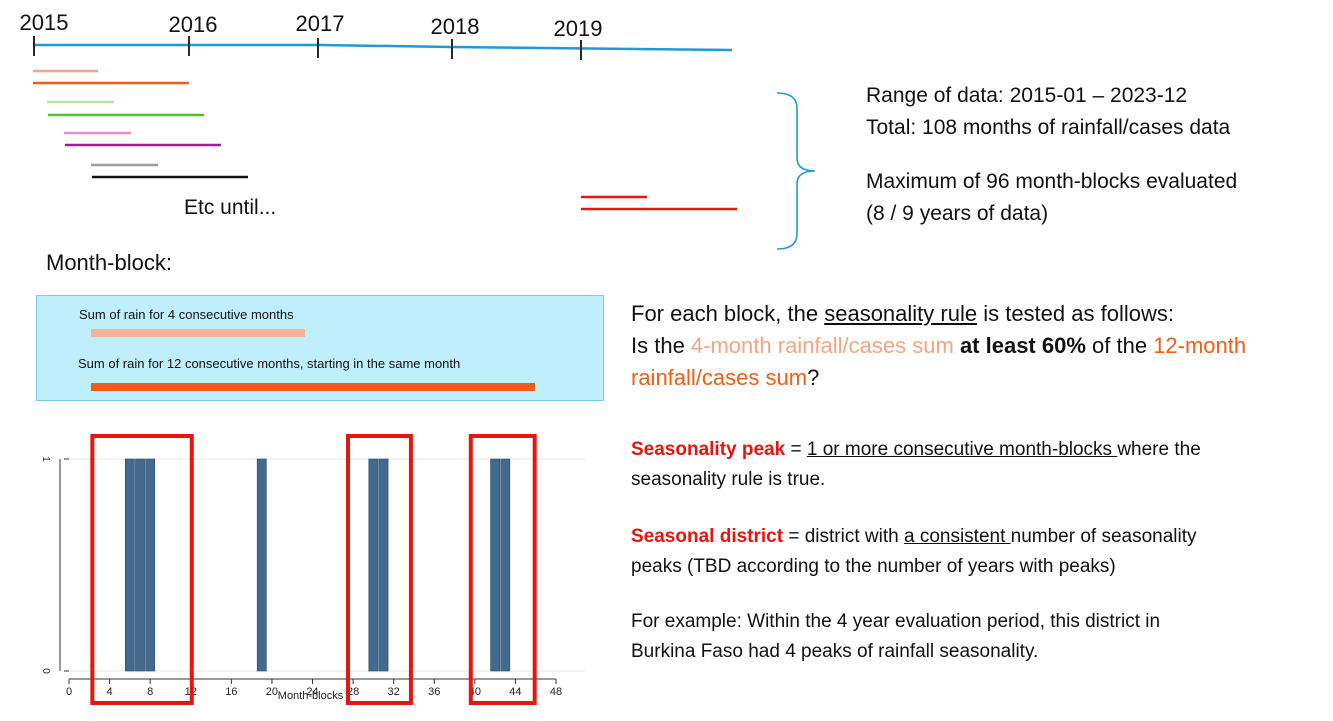 This screenshot has height=721, width=1333. Describe the element at coordinates (45, 459) in the screenshot. I see `chart-y-tick-label: 1` at that location.